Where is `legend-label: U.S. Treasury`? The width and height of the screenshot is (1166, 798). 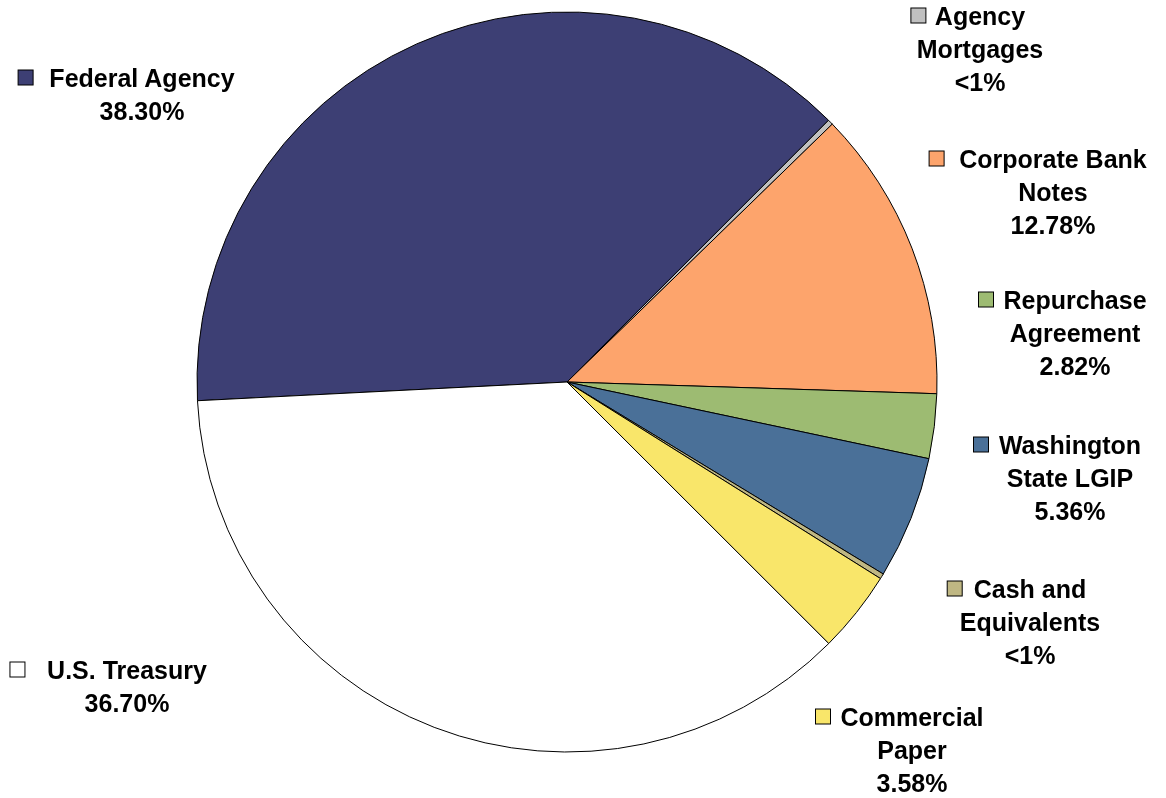 legend-label: U.S. Treasury is located at coordinates (127, 670).